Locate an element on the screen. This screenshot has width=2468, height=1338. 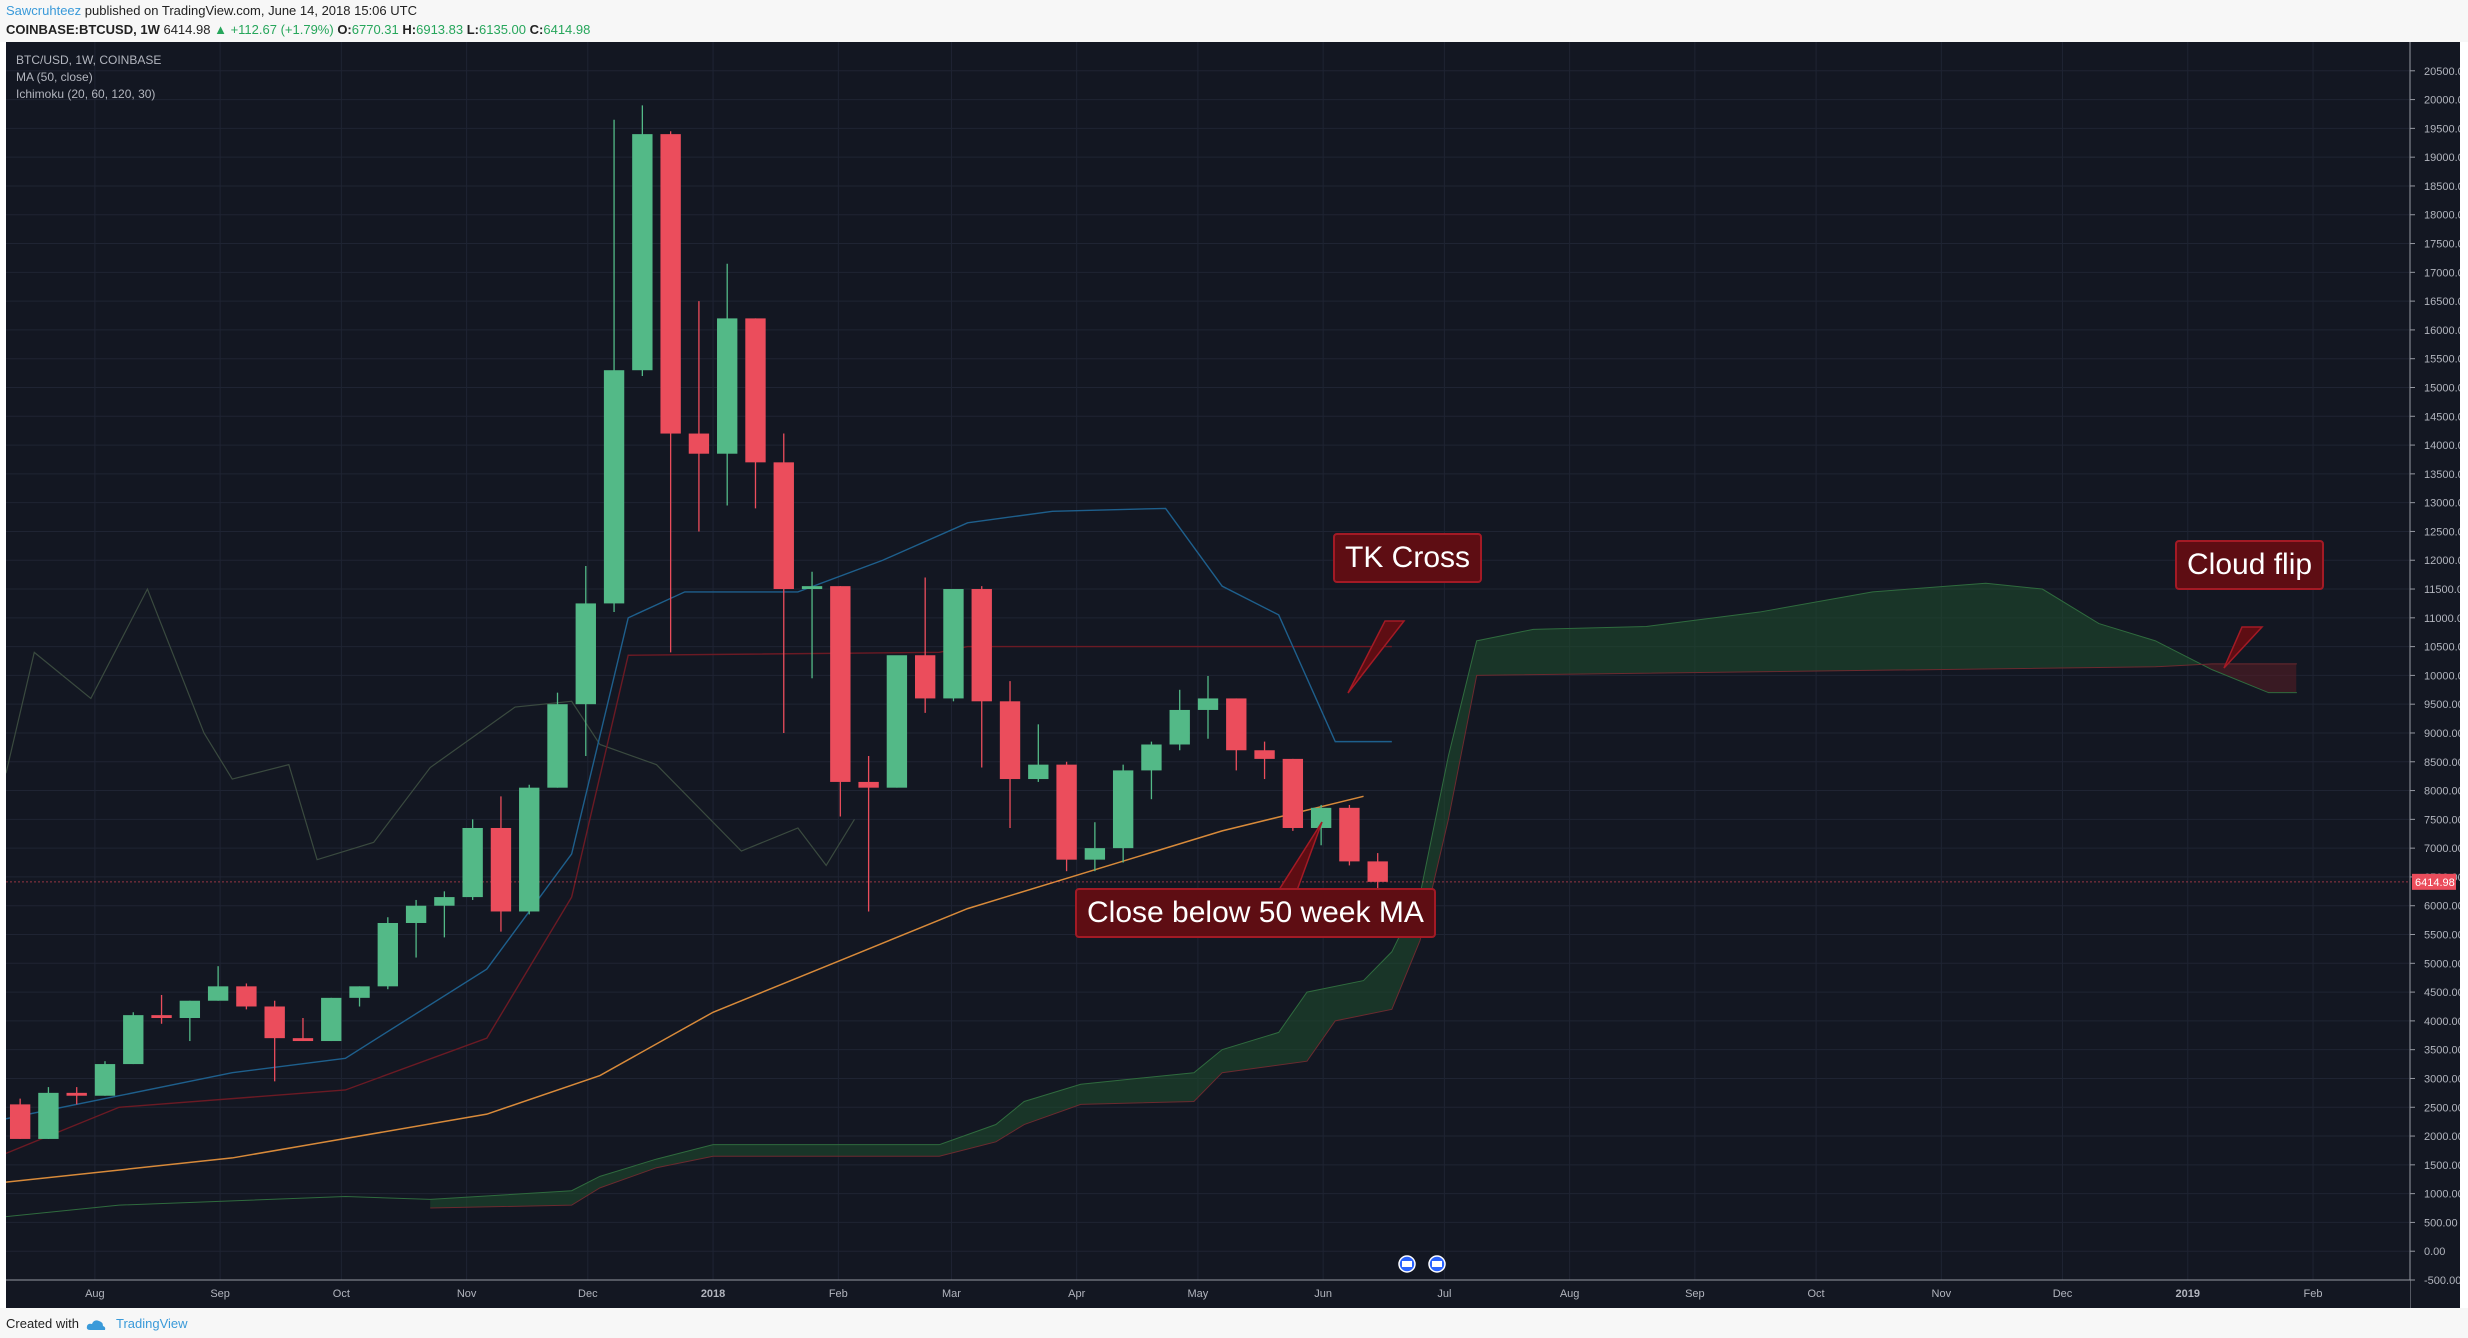
y-tick-label: 1000.00 is located at coordinates (2442, 1195).